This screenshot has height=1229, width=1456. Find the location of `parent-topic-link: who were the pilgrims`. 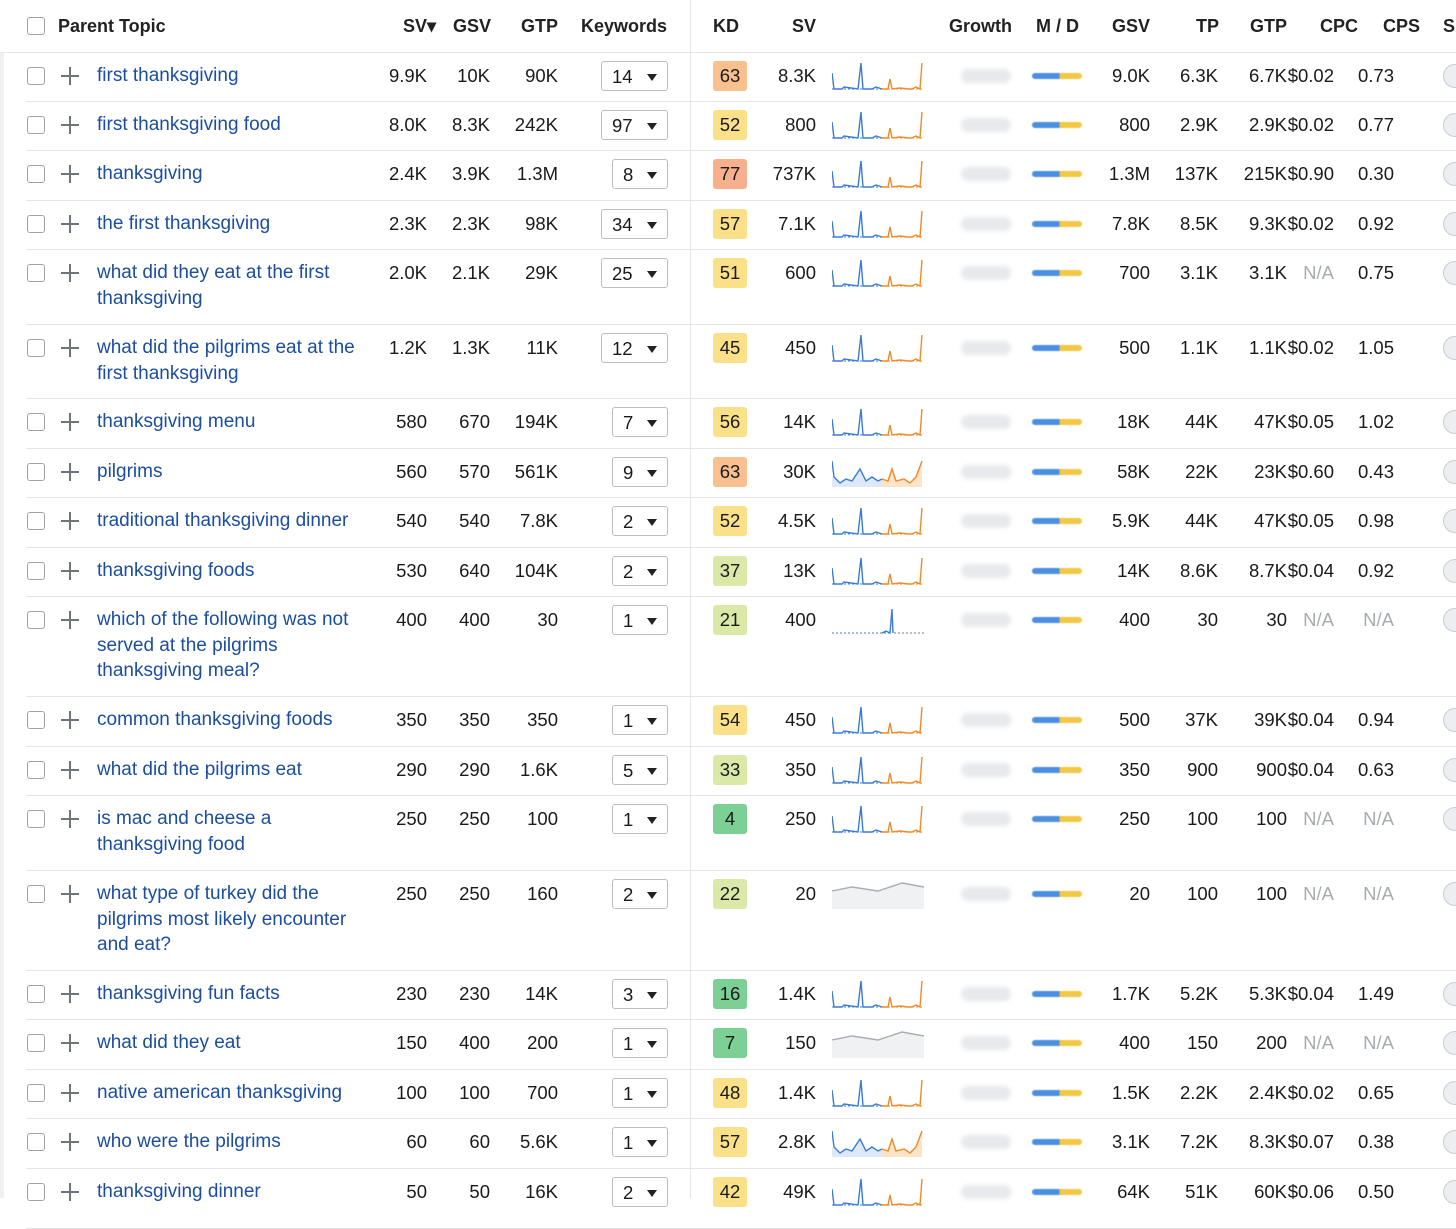

parent-topic-link: who were the pilgrims is located at coordinates (189, 1141).